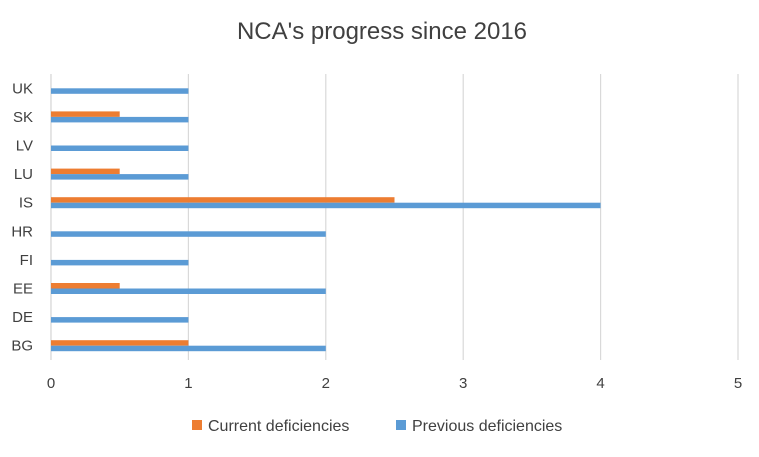  I want to click on y-tick-label: HR, so click(22, 231).